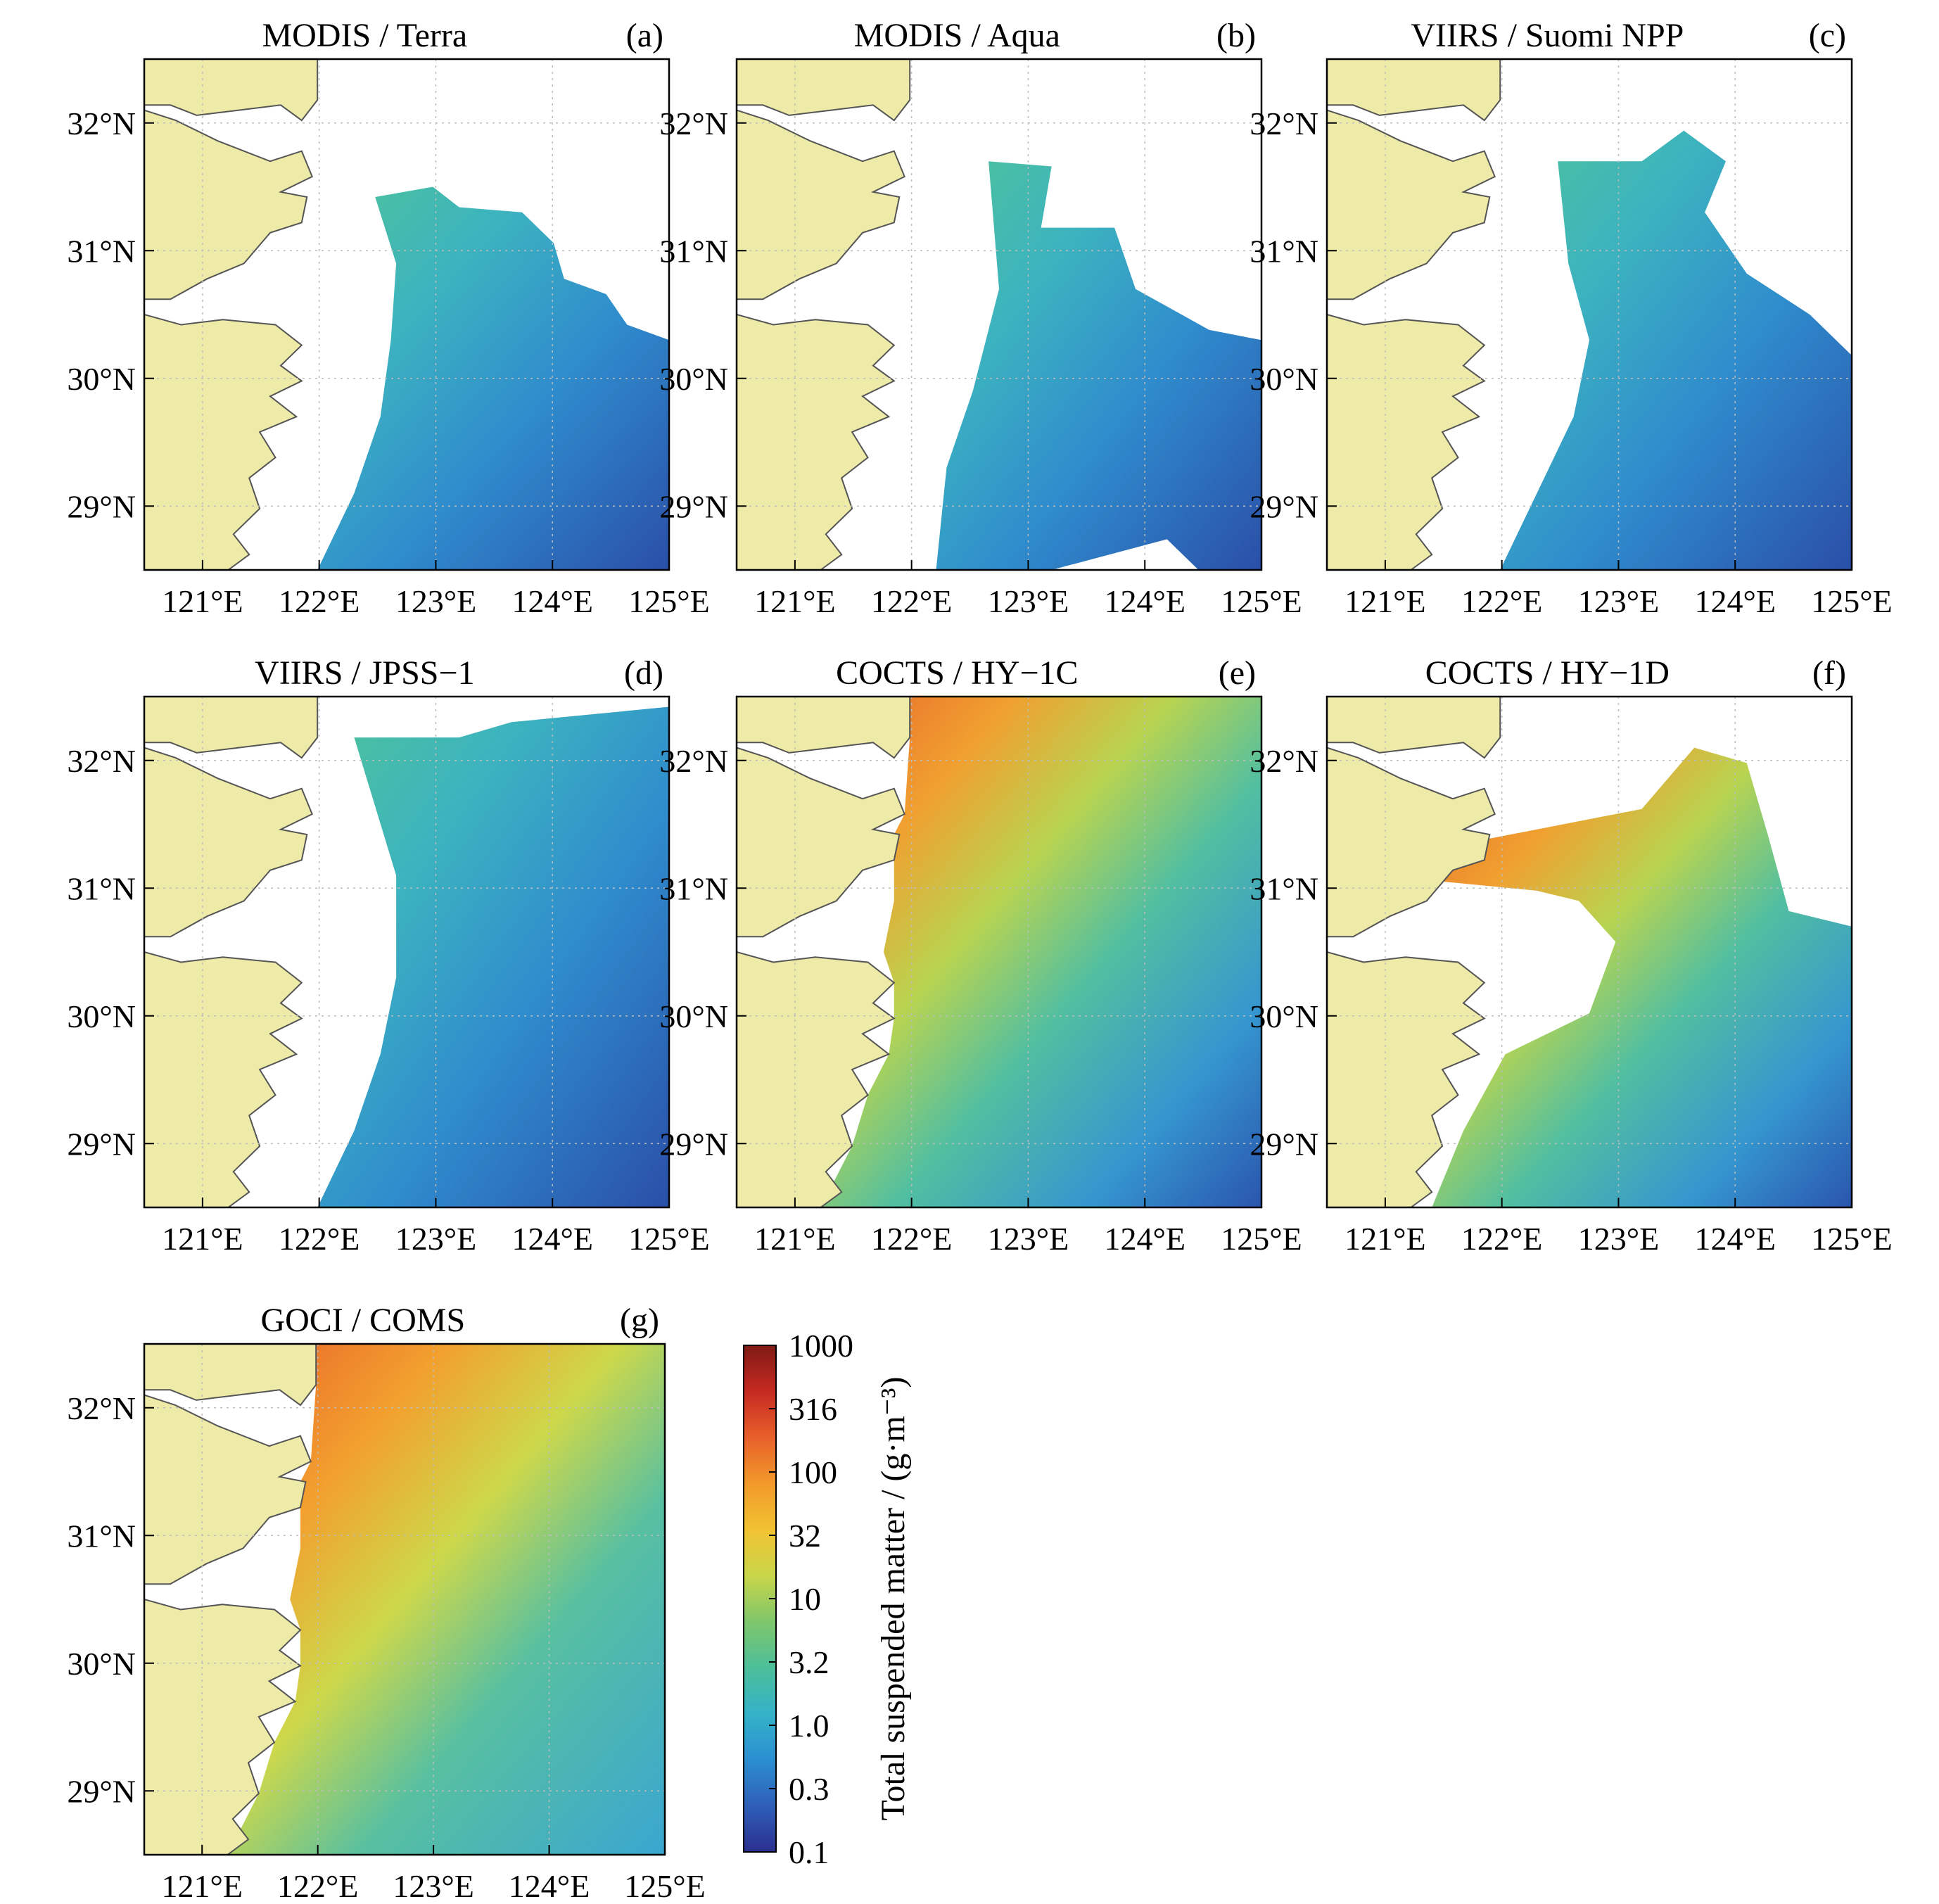 The image size is (1939, 1904). What do you see at coordinates (813, 1472) in the screenshot?
I see `colorbar-tick-label: 100` at bounding box center [813, 1472].